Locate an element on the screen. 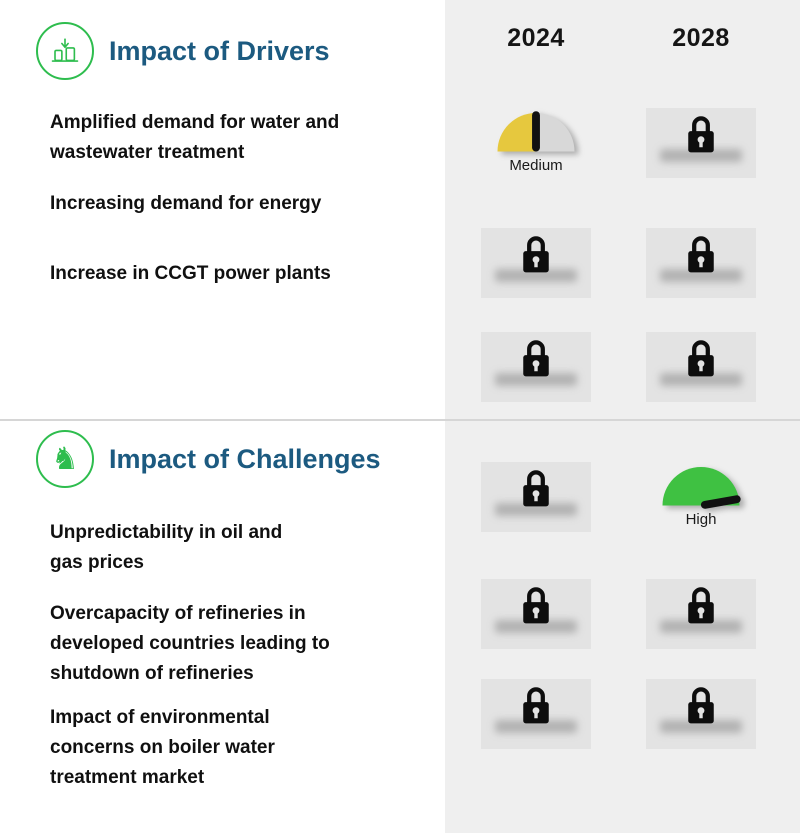 The image size is (800, 833). gauge-value-label: High is located at coordinates (701, 519).